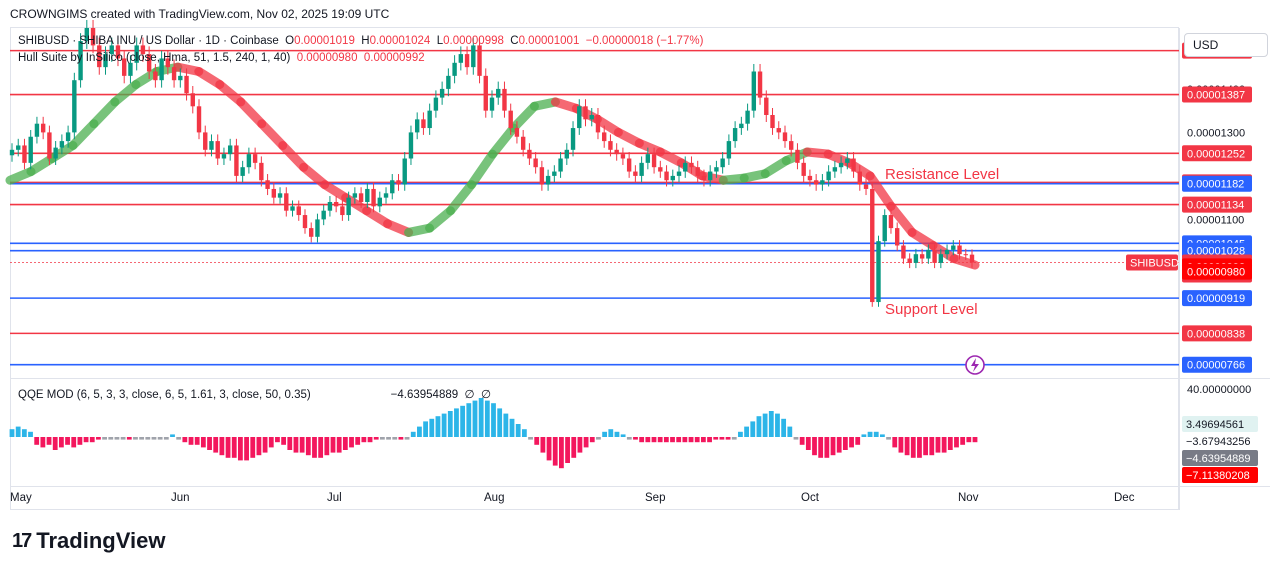 Image resolution: width=1281 pixels, height=571 pixels. Describe the element at coordinates (572, 498) in the screenshot. I see `time-axis: May Jun Jul Aug Sep Oct Nov Dec` at that location.